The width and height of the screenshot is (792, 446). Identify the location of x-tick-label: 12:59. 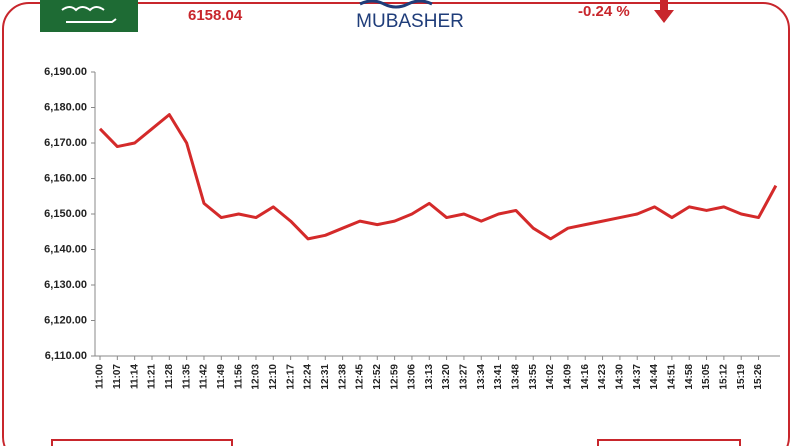
(394, 377).